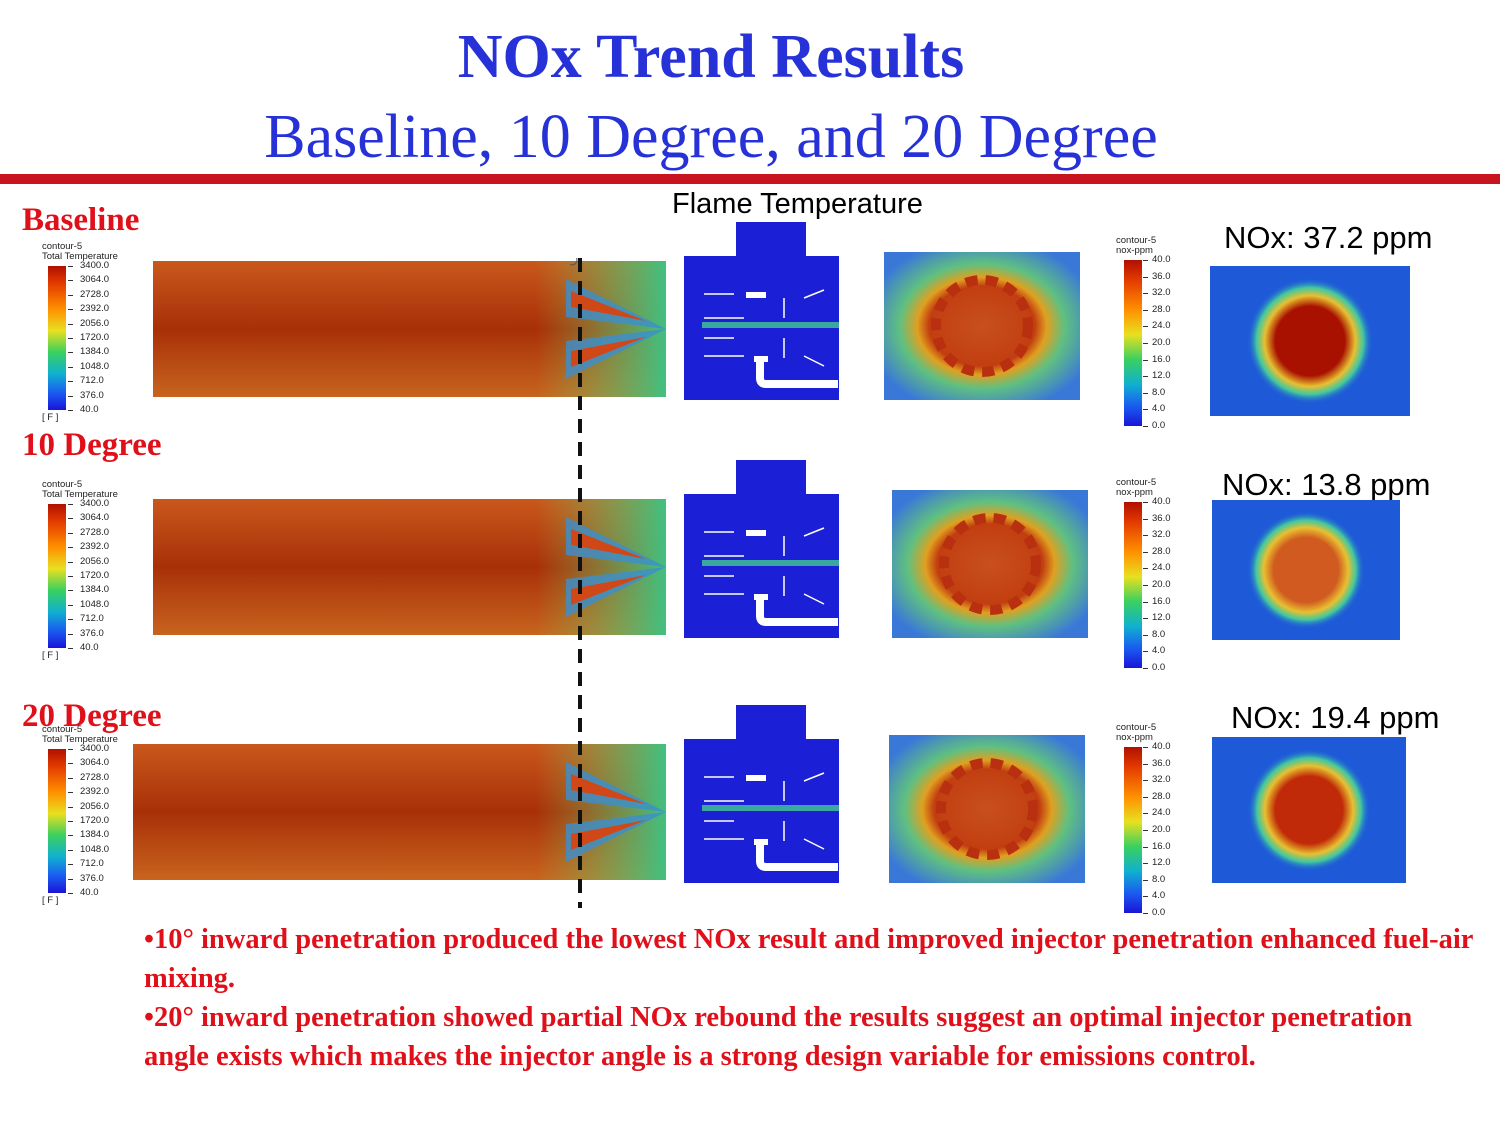  What do you see at coordinates (1159, 651) in the screenshot?
I see `nox-tick-label: 4.0` at bounding box center [1159, 651].